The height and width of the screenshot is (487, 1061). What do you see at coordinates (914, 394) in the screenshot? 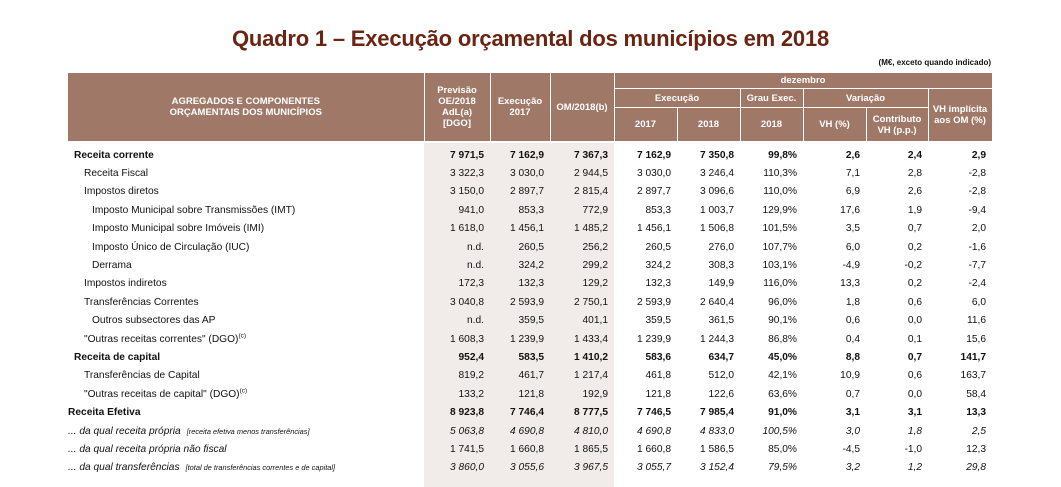
I see `cell-contributo: 0,0` at bounding box center [914, 394].